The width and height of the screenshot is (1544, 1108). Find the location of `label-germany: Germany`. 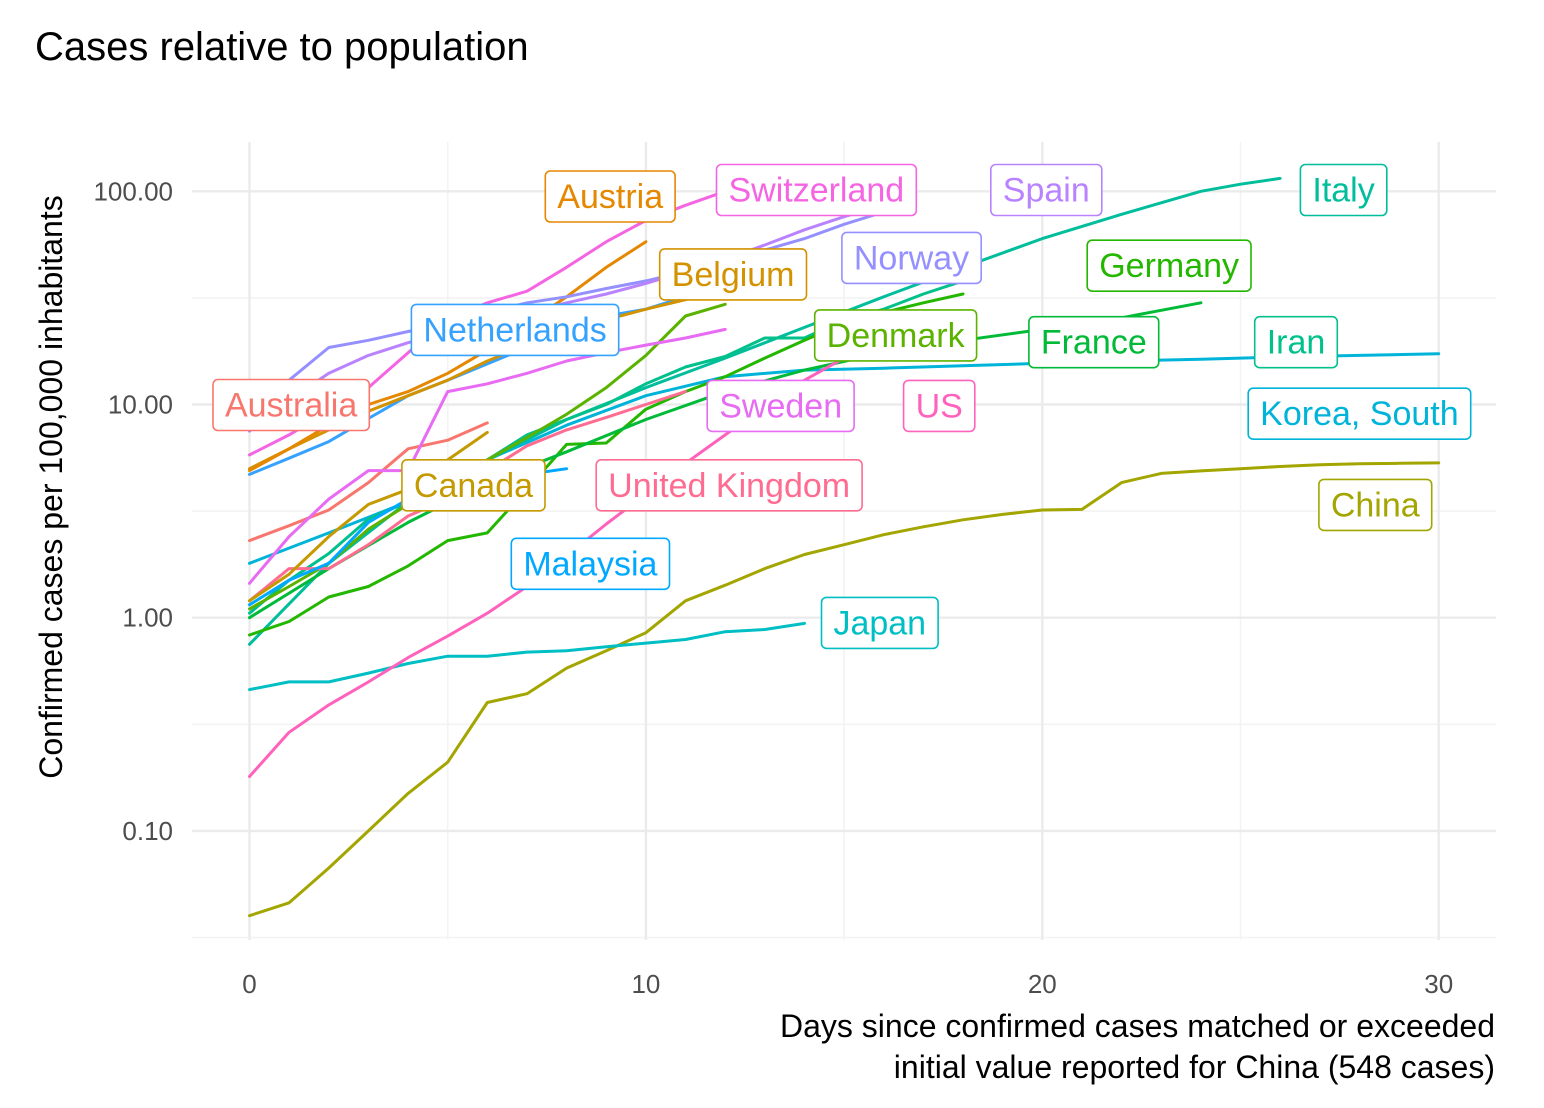

label-germany: Germany is located at coordinates (1169, 265).